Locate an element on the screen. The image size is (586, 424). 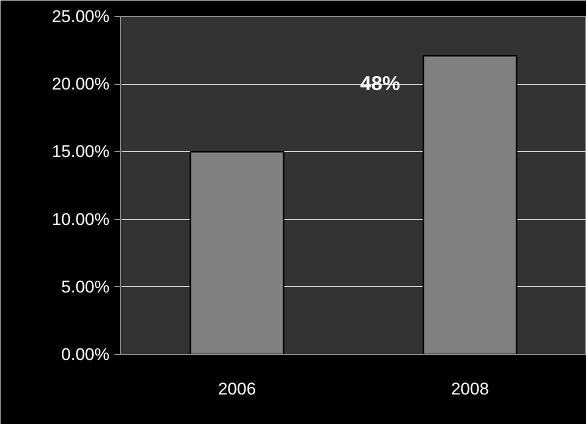
y-tick-label: 20.00% is located at coordinates (81, 84).